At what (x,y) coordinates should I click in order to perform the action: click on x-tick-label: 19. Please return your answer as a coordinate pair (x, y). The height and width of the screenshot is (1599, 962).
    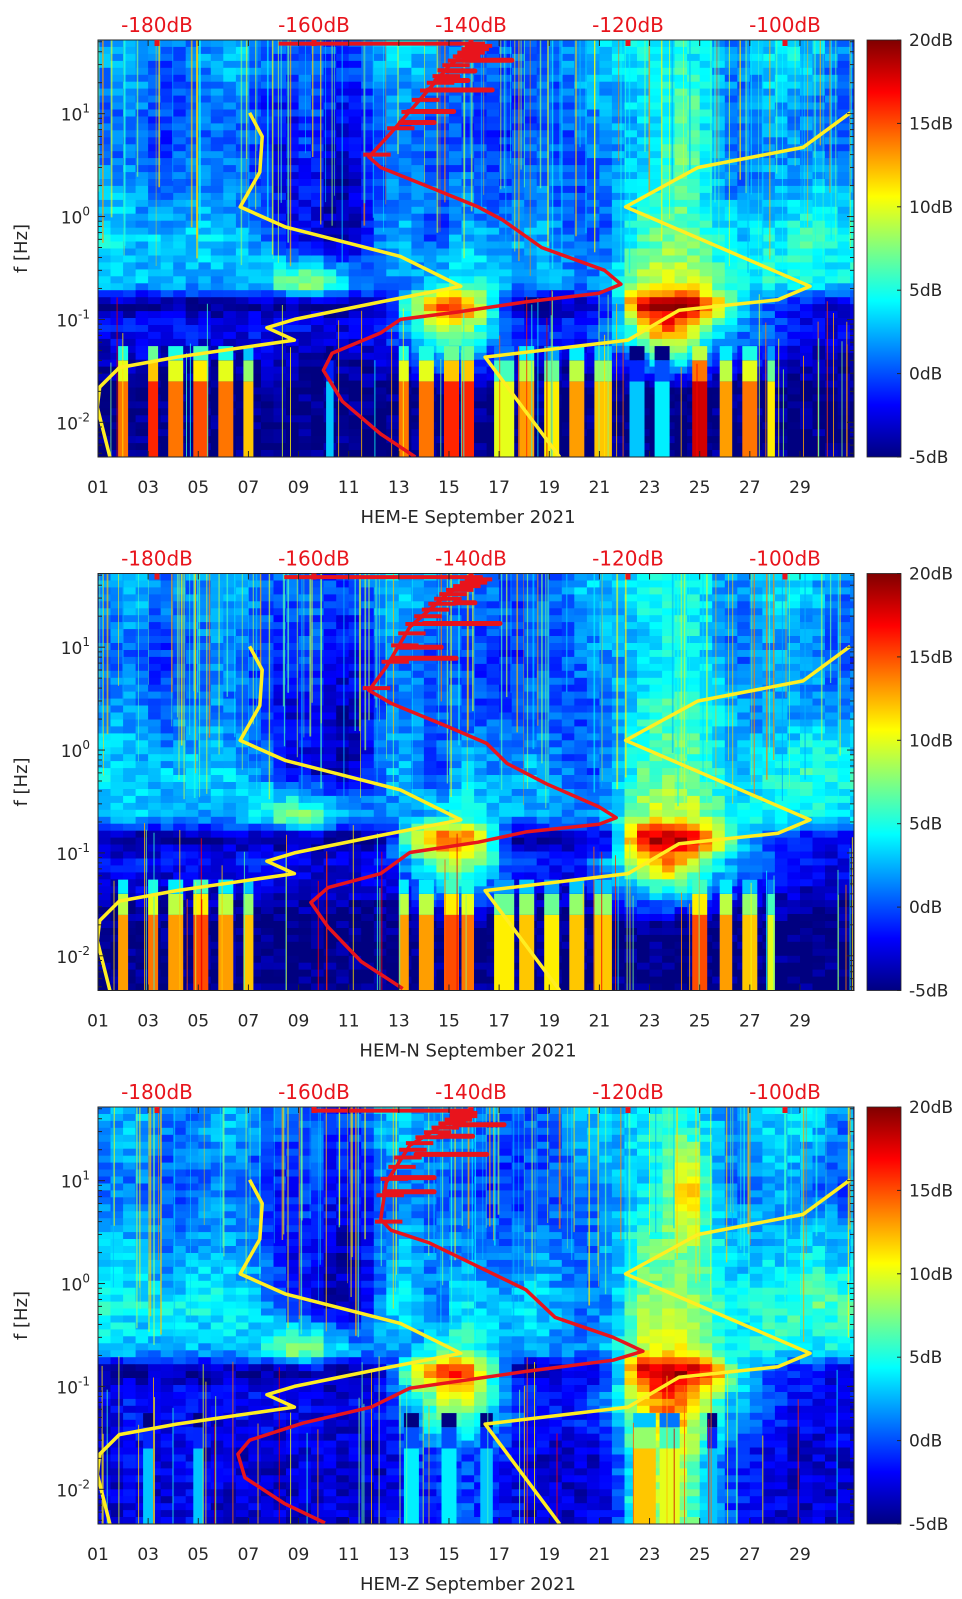
    Looking at the image, I should click on (549, 488).